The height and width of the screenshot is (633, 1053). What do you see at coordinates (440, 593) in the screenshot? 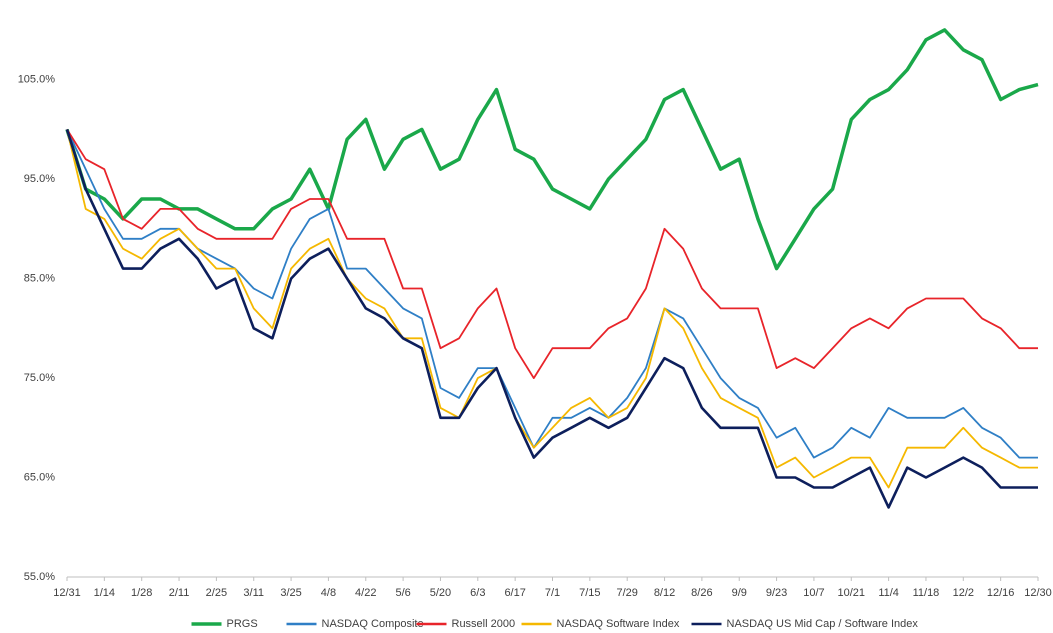
I see `x-tick-label: 5/20` at bounding box center [440, 593].